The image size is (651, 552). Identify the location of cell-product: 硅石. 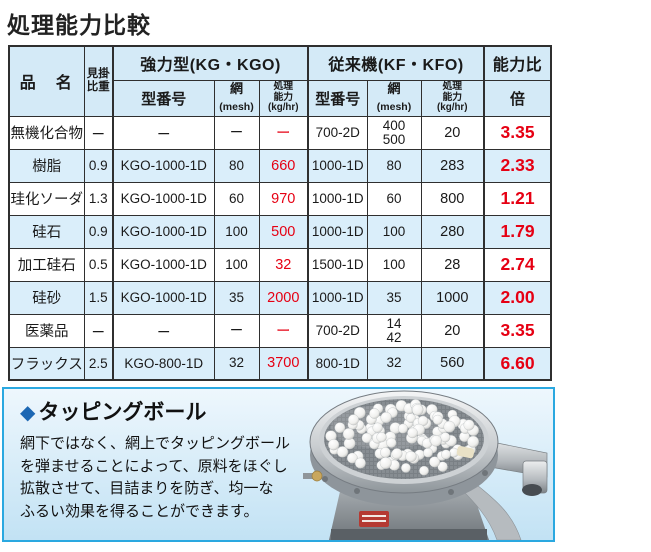
(46, 231).